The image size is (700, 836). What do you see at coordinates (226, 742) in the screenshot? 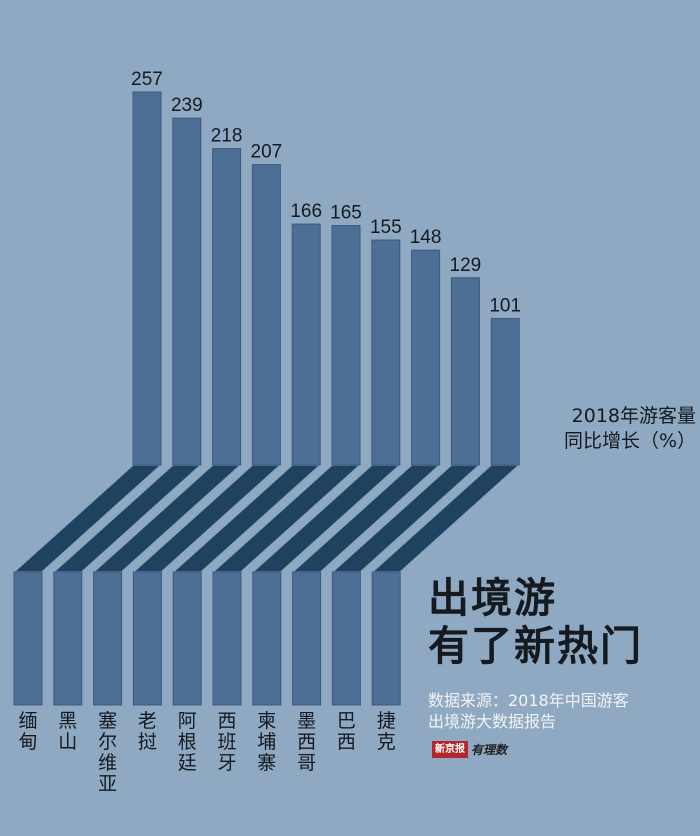
I see `country-label: 西班牙` at bounding box center [226, 742].